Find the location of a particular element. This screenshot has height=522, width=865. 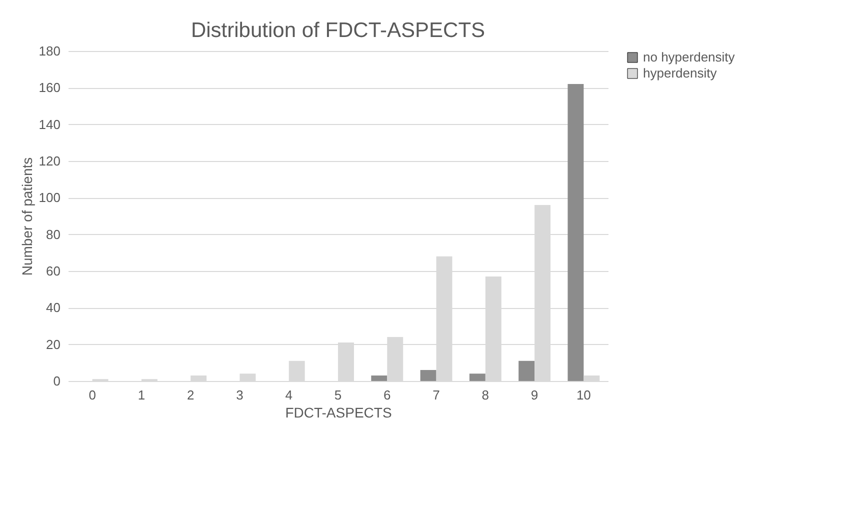

x-tick-label: 5 is located at coordinates (338, 395).